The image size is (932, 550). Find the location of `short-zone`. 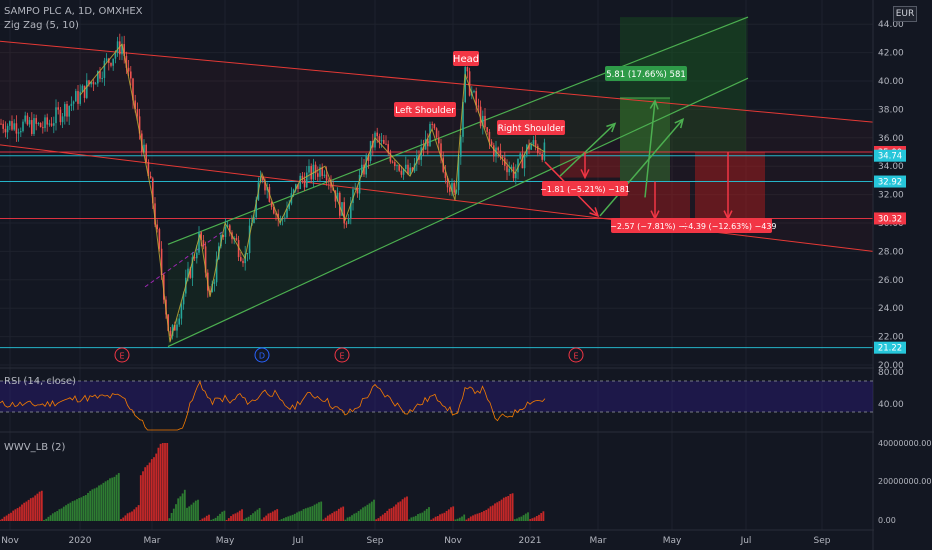

short-zone is located at coordinates (590, 165).